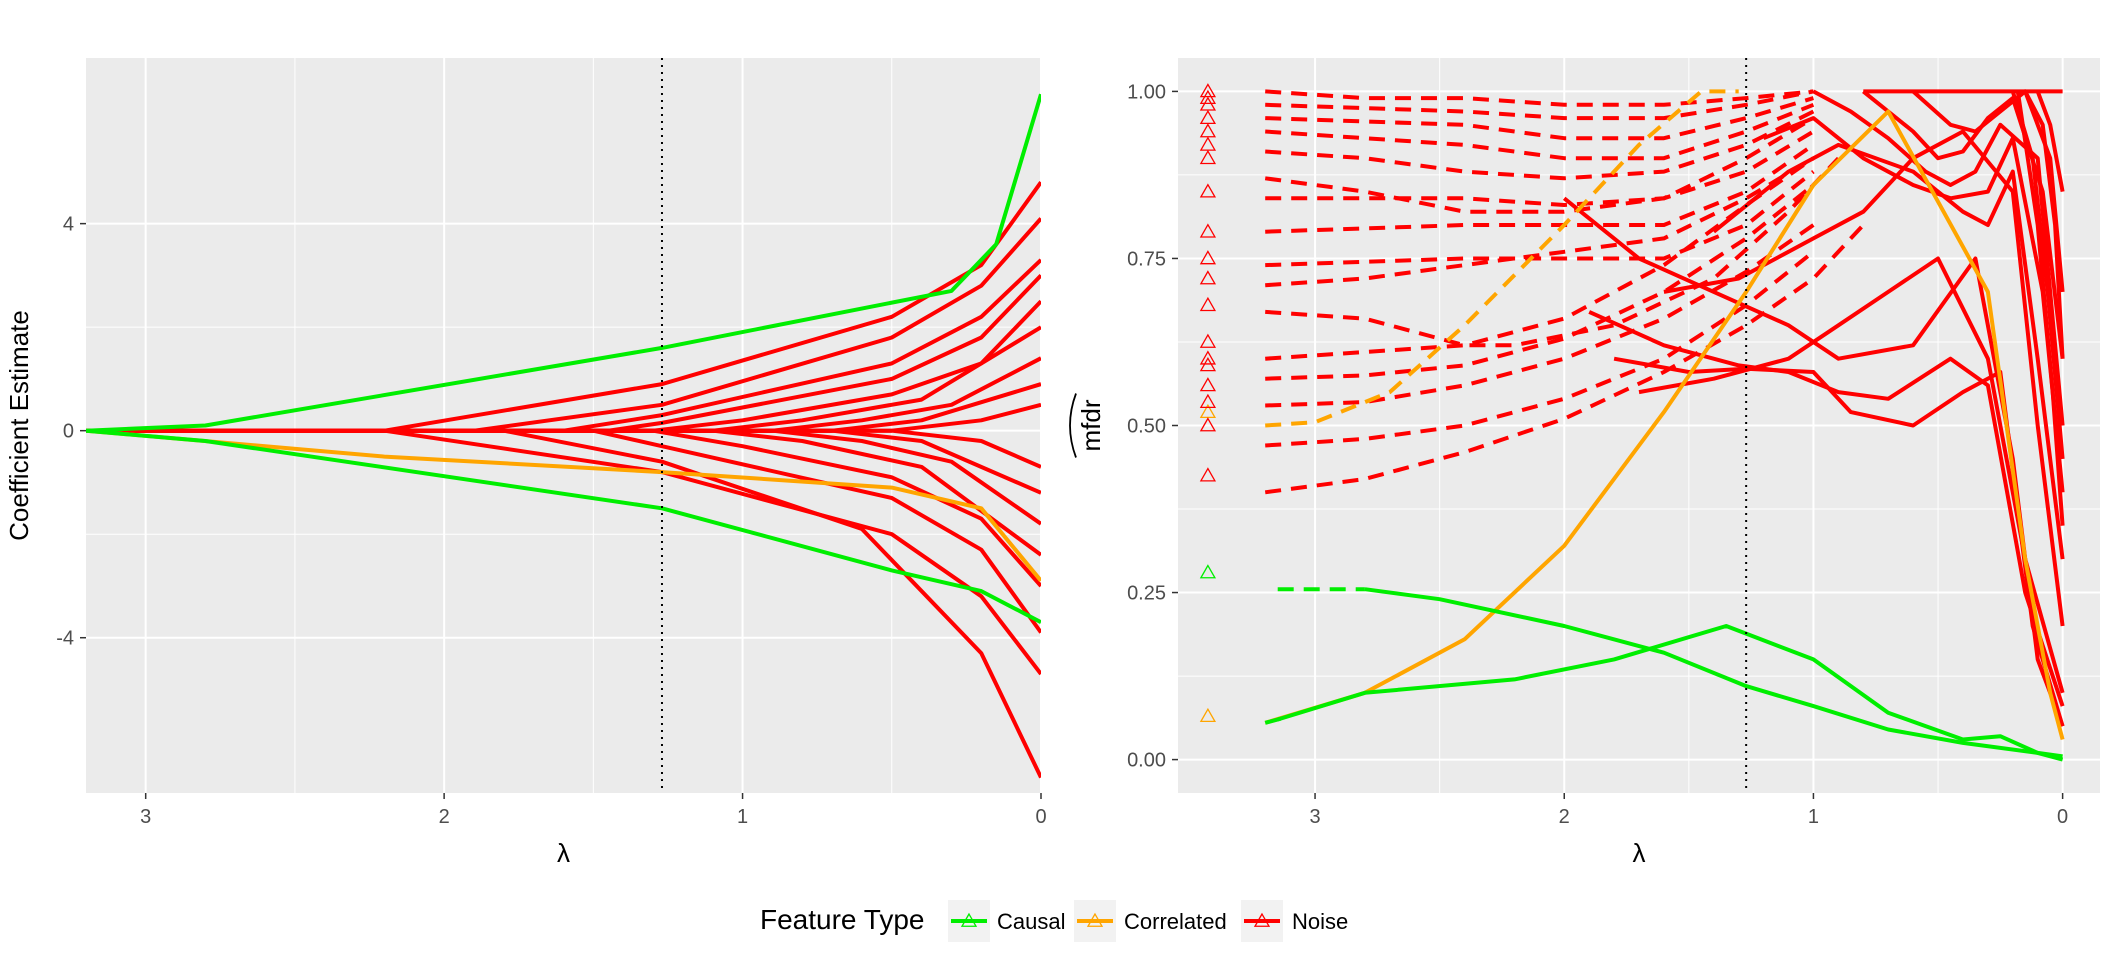 This screenshot has width=2112, height=965. I want to click on mfdr-y-tick-label: 0.00, so click(1146, 761).